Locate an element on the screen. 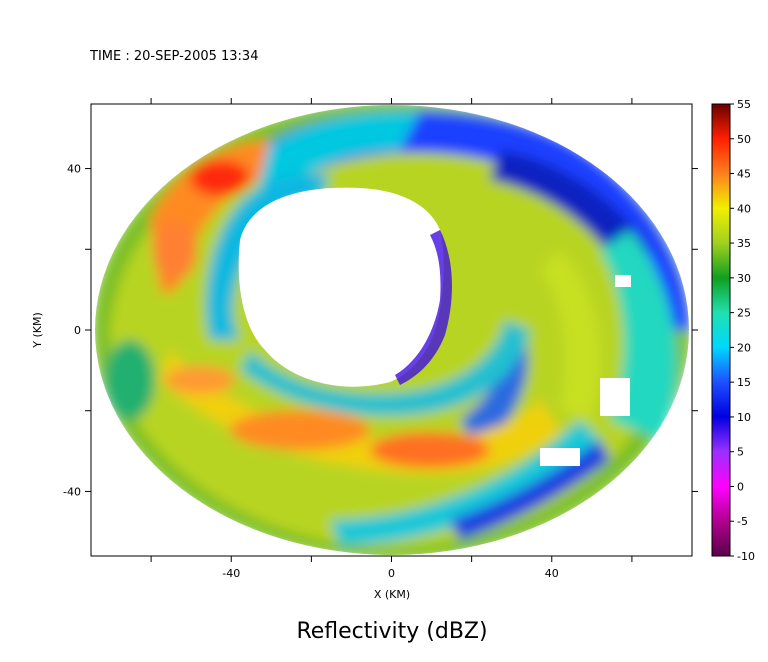  colorbar-tick-label: 20 is located at coordinates (744, 347).